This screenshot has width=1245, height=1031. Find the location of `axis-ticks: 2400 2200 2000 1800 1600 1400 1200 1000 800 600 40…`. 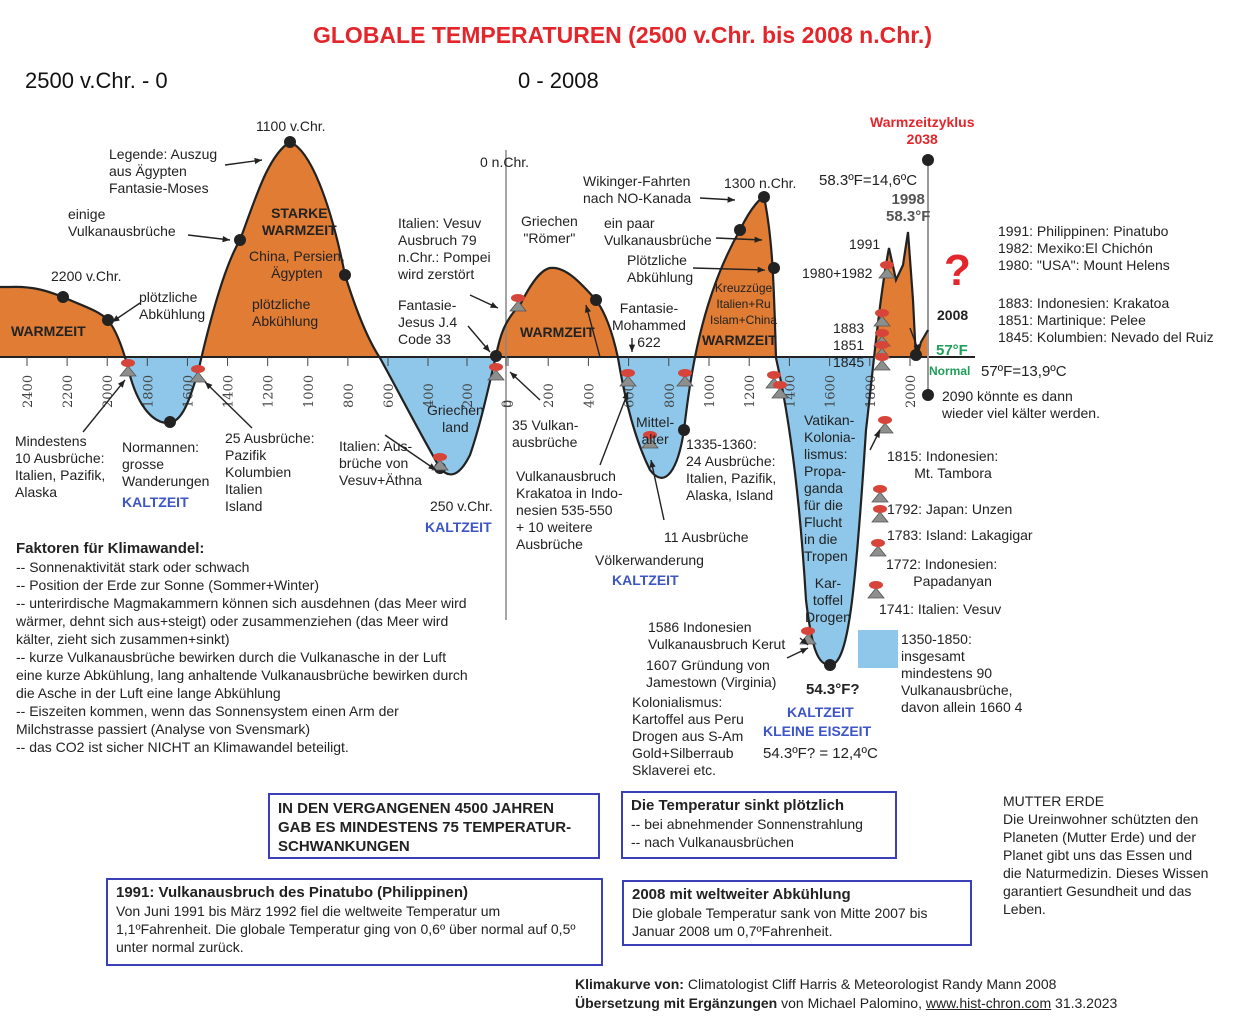

axis-ticks: 2400 2200 2000 1800 1600 1400 1200 1000 800 600 40… is located at coordinates (470, 382).